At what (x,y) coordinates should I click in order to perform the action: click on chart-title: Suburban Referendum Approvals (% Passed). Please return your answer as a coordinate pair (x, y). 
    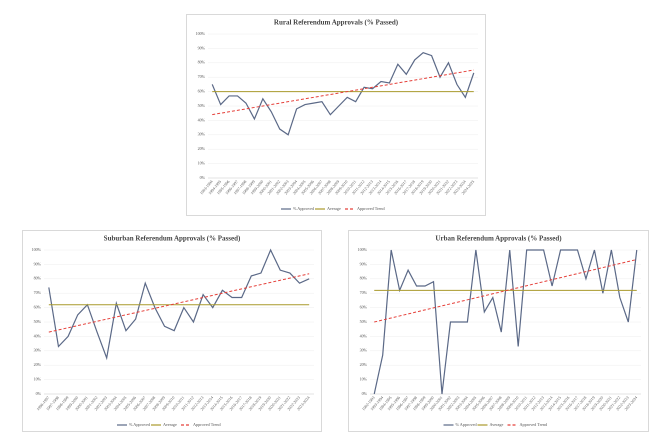
    Looking at the image, I should click on (172, 239).